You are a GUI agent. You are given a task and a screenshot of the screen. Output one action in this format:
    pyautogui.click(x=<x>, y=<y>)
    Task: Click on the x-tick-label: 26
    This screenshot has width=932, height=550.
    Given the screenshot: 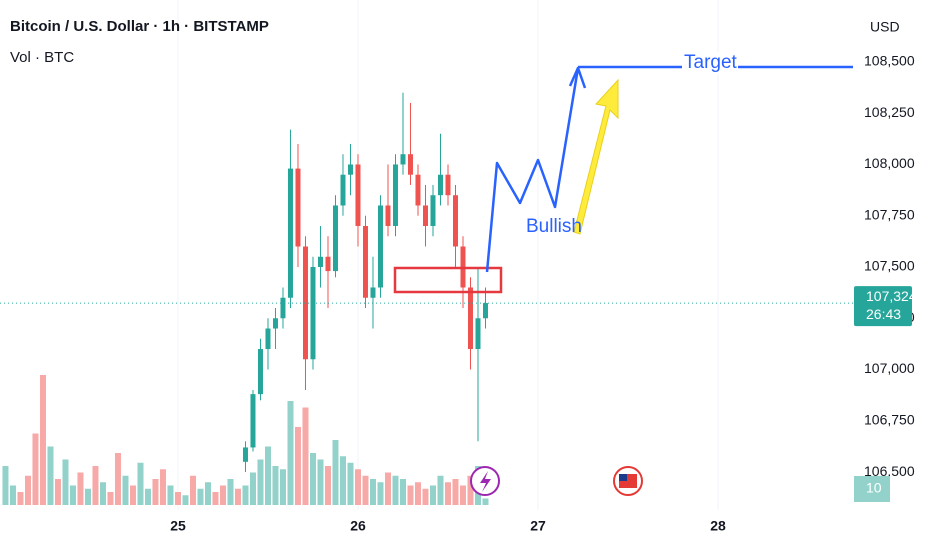 What is the action you would take?
    pyautogui.click(x=358, y=526)
    